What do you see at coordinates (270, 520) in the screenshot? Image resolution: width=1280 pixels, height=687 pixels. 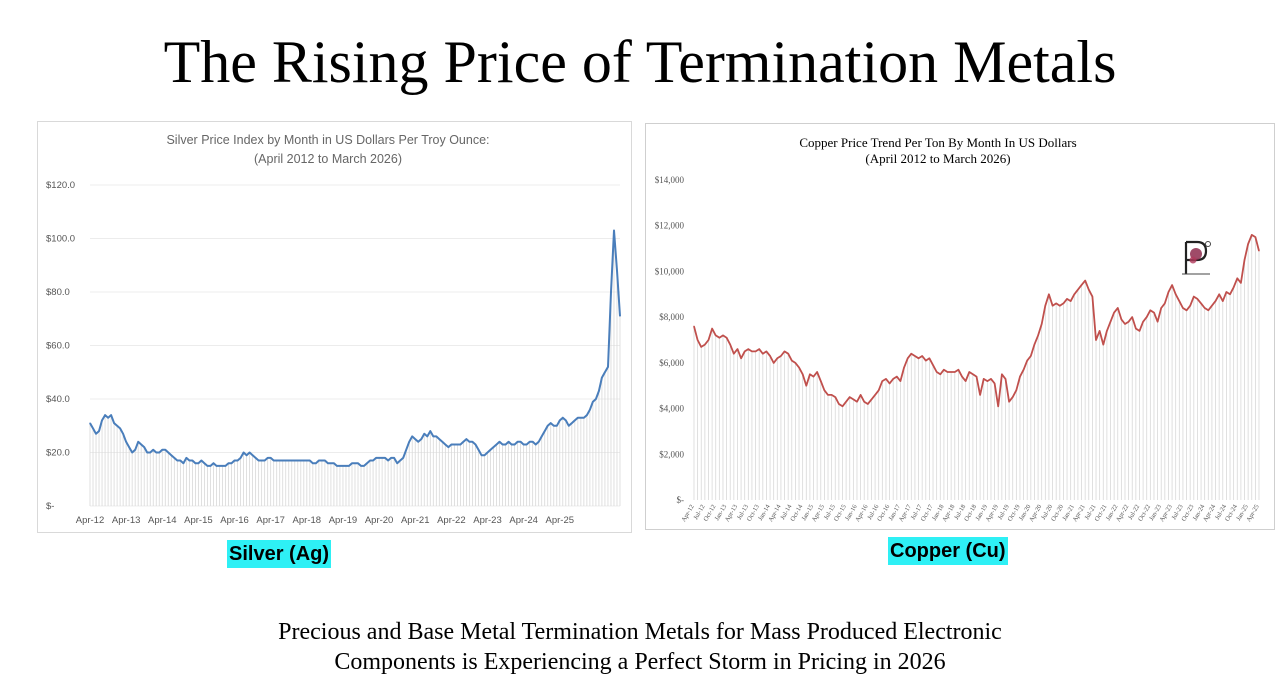 I see `x-tick-label: Apr-17` at bounding box center [270, 520].